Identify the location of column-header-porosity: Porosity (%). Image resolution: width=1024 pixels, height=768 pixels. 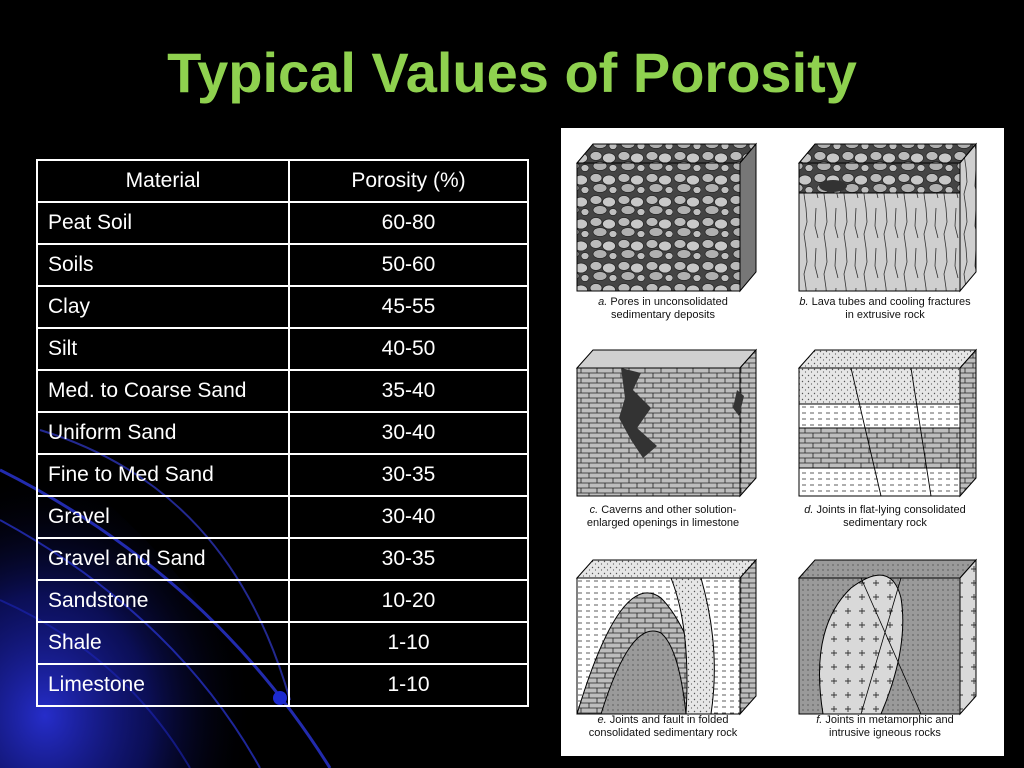
(408, 181).